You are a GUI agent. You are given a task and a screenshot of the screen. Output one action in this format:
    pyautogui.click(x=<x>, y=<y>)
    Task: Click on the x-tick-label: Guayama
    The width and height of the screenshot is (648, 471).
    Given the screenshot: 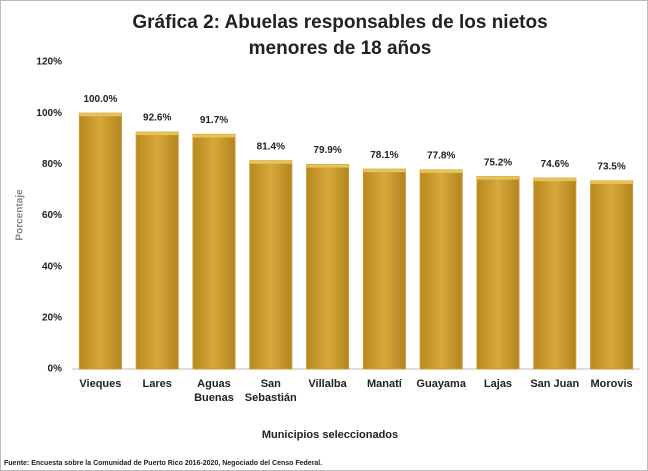 What is the action you would take?
    pyautogui.click(x=441, y=384)
    